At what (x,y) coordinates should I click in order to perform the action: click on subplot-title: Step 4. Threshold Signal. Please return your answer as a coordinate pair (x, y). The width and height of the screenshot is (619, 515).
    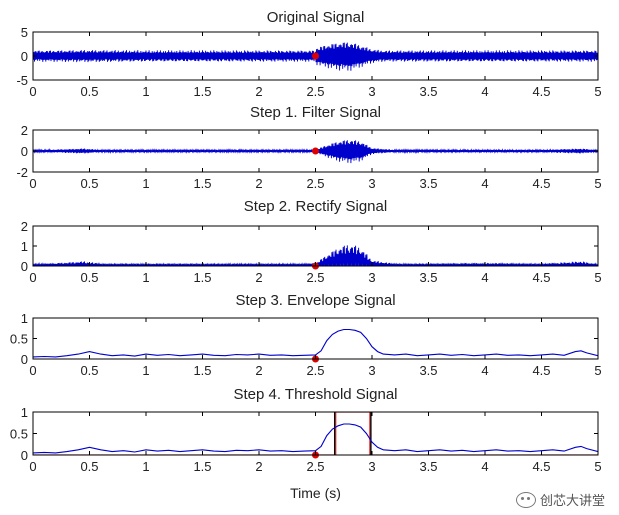
    Looking at the image, I should click on (316, 394).